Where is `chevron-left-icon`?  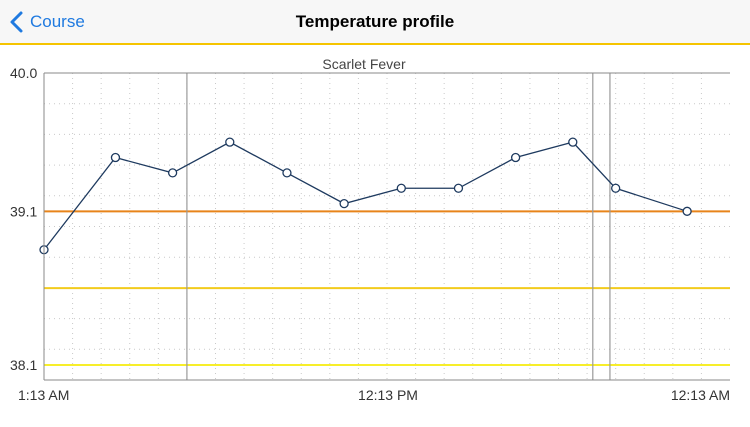
chevron-left-icon is located at coordinates (16, 22).